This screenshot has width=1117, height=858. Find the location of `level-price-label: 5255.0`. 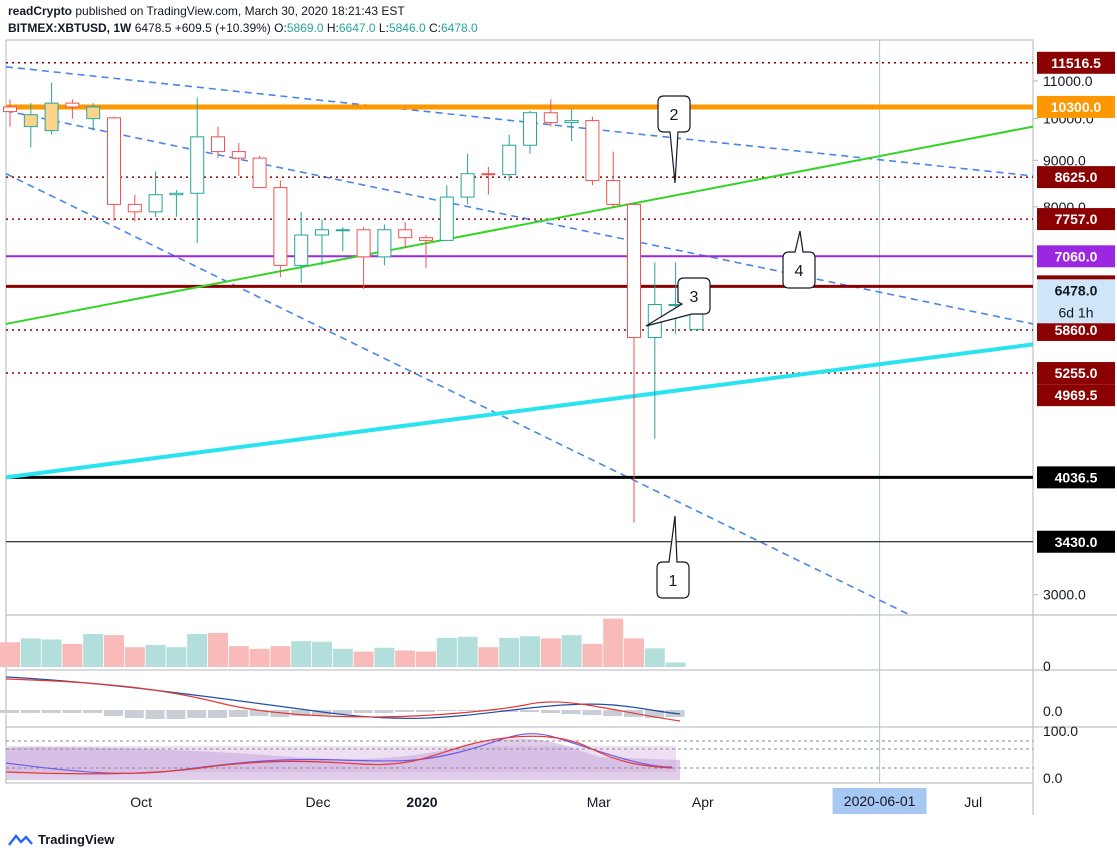

level-price-label: 5255.0 is located at coordinates (1076, 373).